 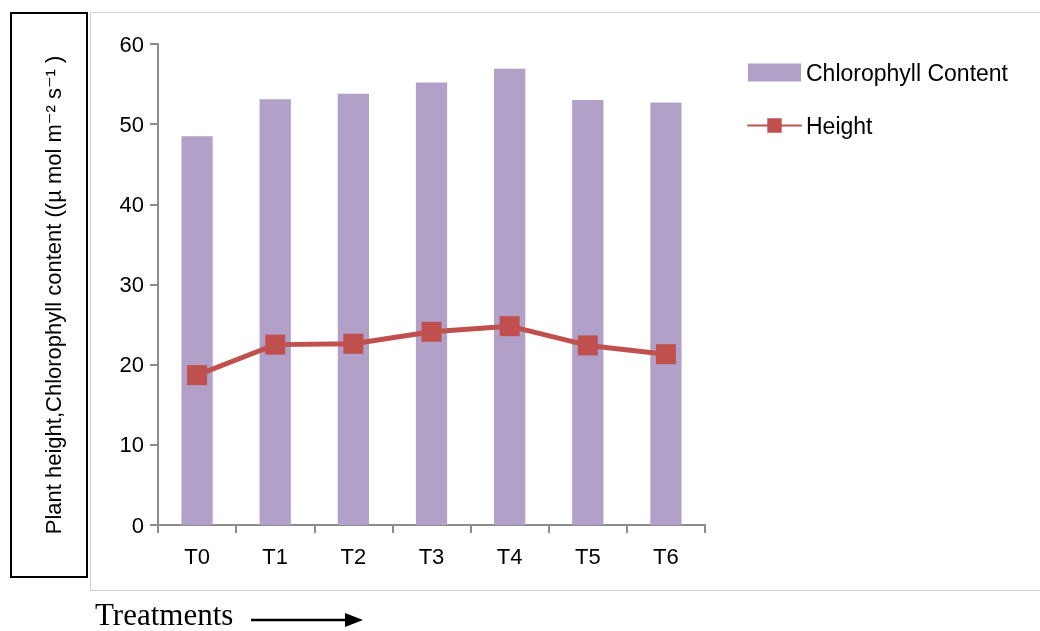 I want to click on y-tick-label: 10, so click(x=131, y=445).